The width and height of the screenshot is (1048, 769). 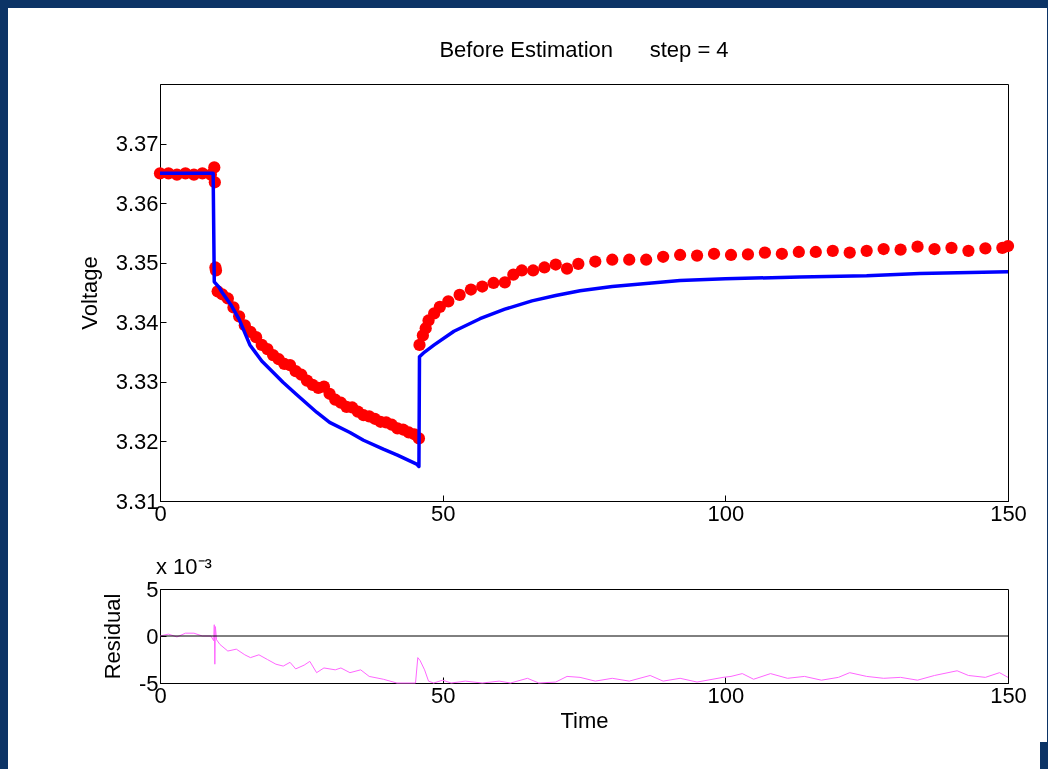 I want to click on text: x 10⁻³, so click(x=184, y=566).